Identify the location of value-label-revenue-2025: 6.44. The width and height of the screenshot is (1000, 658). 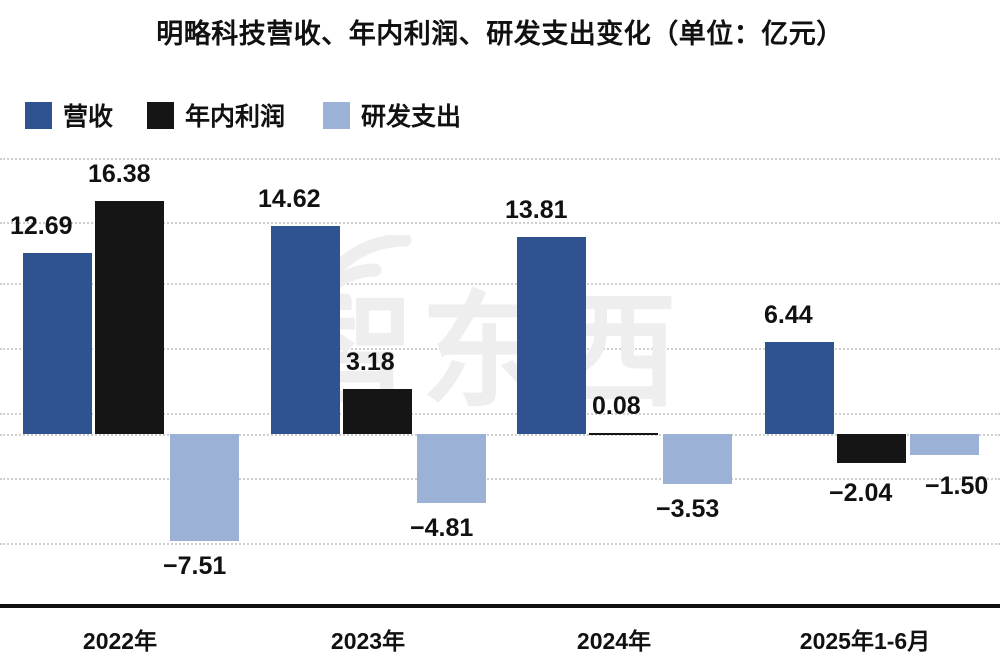
(788, 315).